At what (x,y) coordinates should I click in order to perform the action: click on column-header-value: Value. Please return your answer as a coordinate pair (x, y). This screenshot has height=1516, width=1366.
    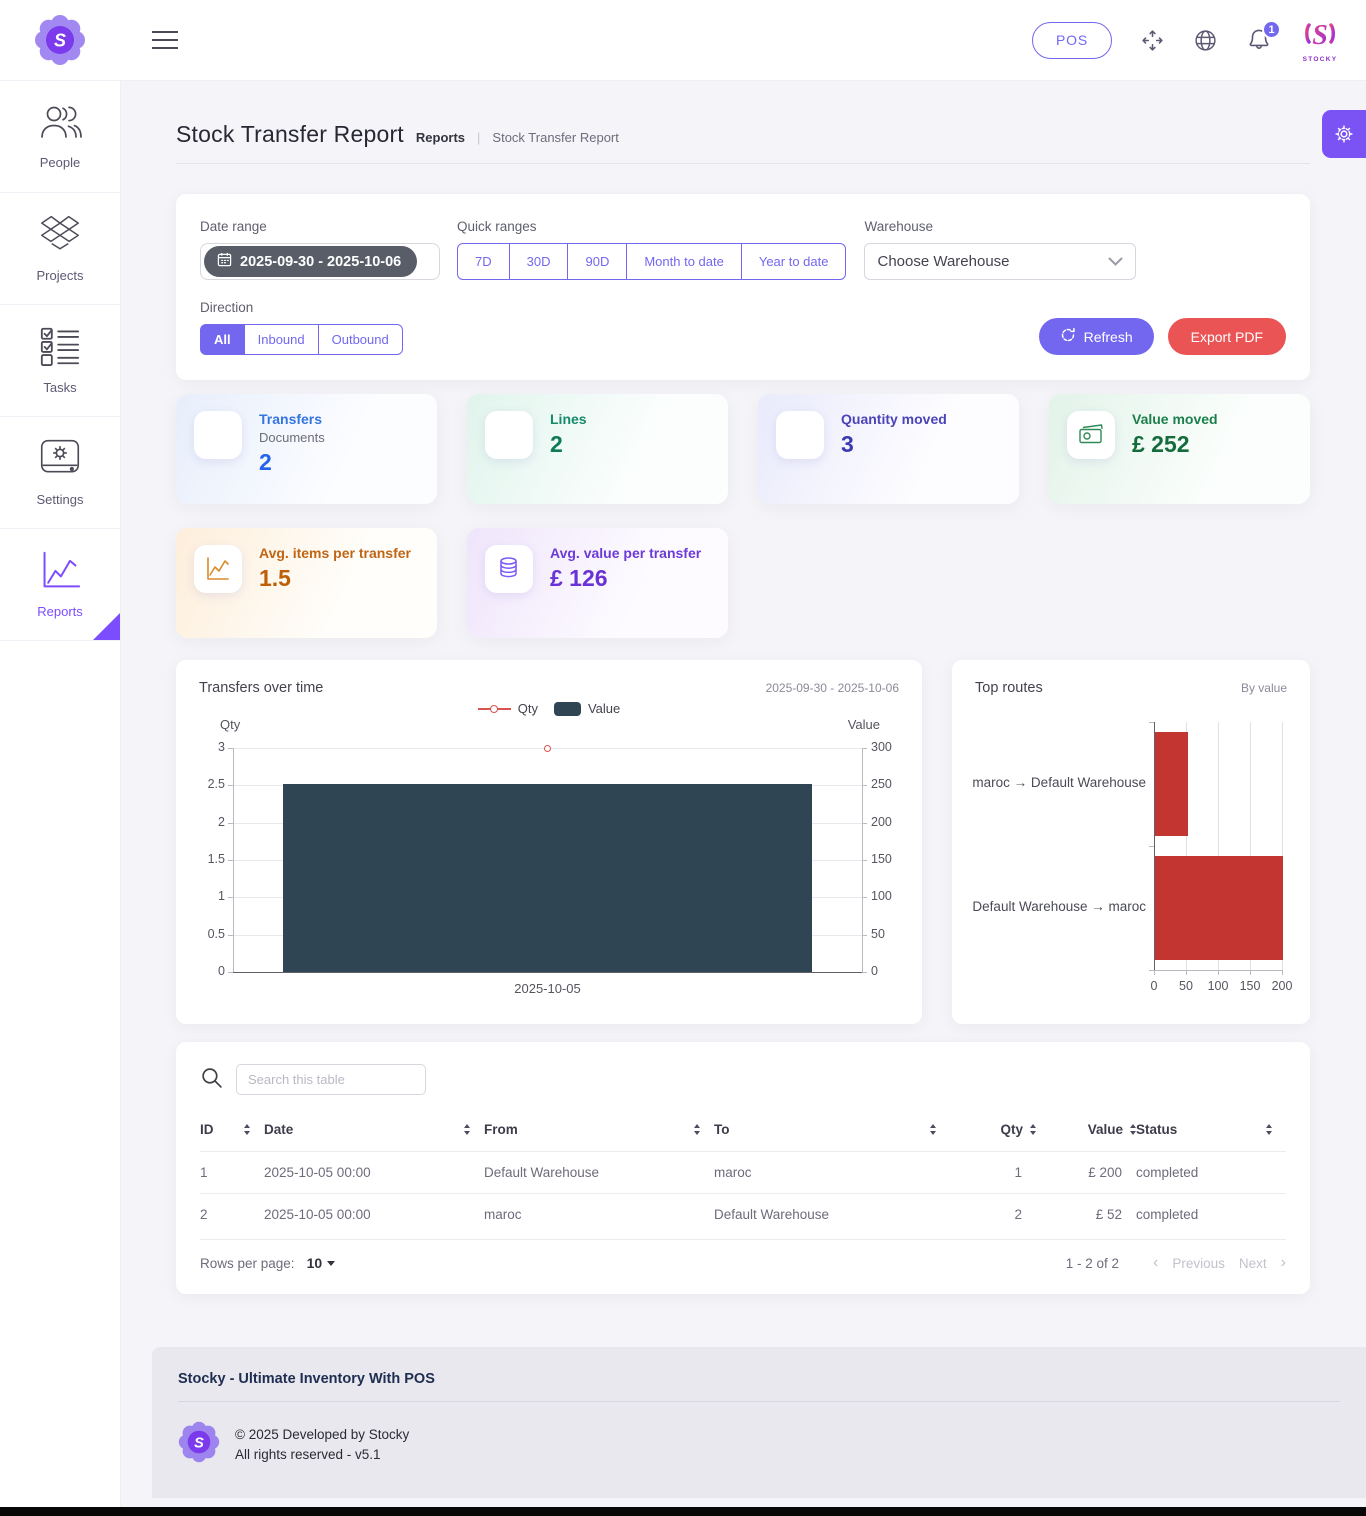
    Looking at the image, I should click on (1086, 1130).